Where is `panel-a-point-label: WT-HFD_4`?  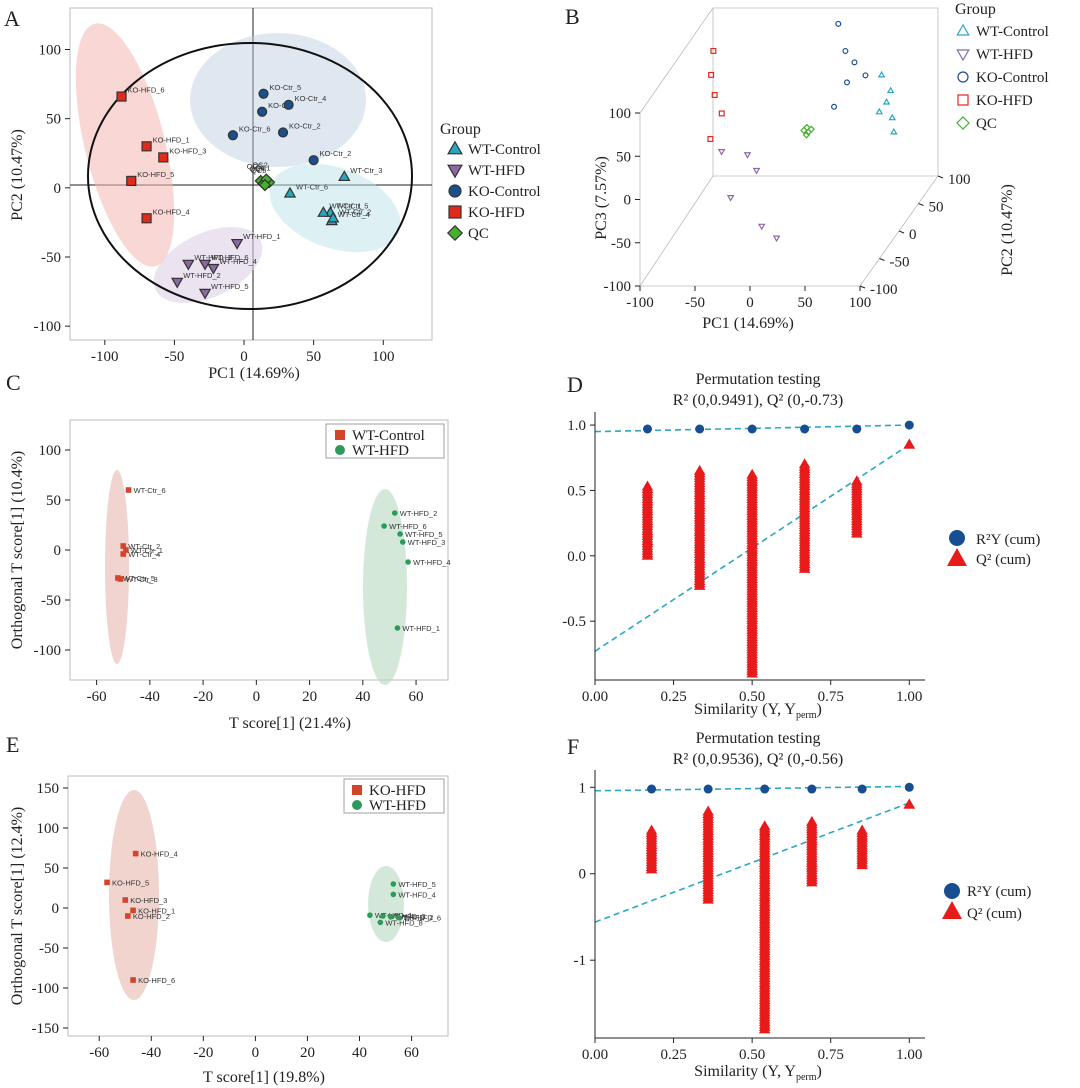 panel-a-point-label: WT-HFD_4 is located at coordinates (238, 261).